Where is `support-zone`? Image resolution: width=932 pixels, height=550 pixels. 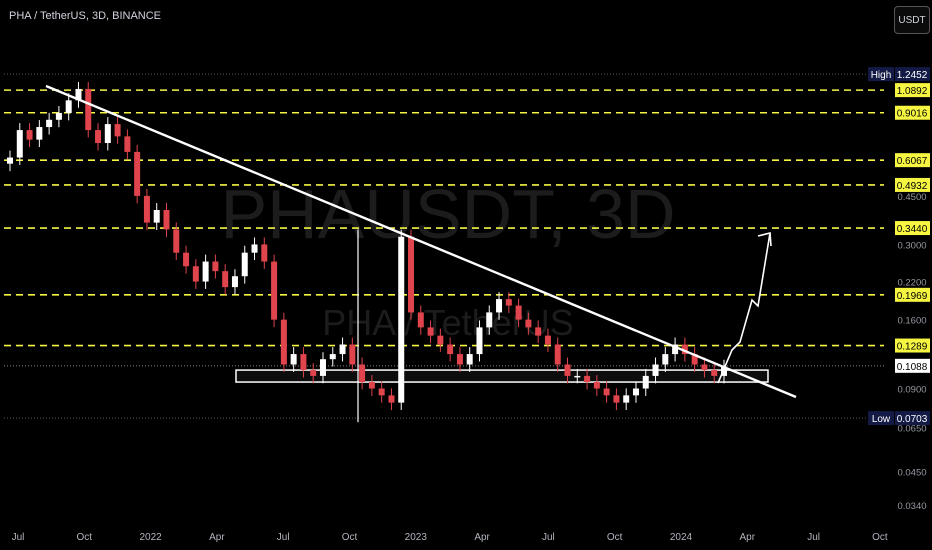
support-zone is located at coordinates (502, 376).